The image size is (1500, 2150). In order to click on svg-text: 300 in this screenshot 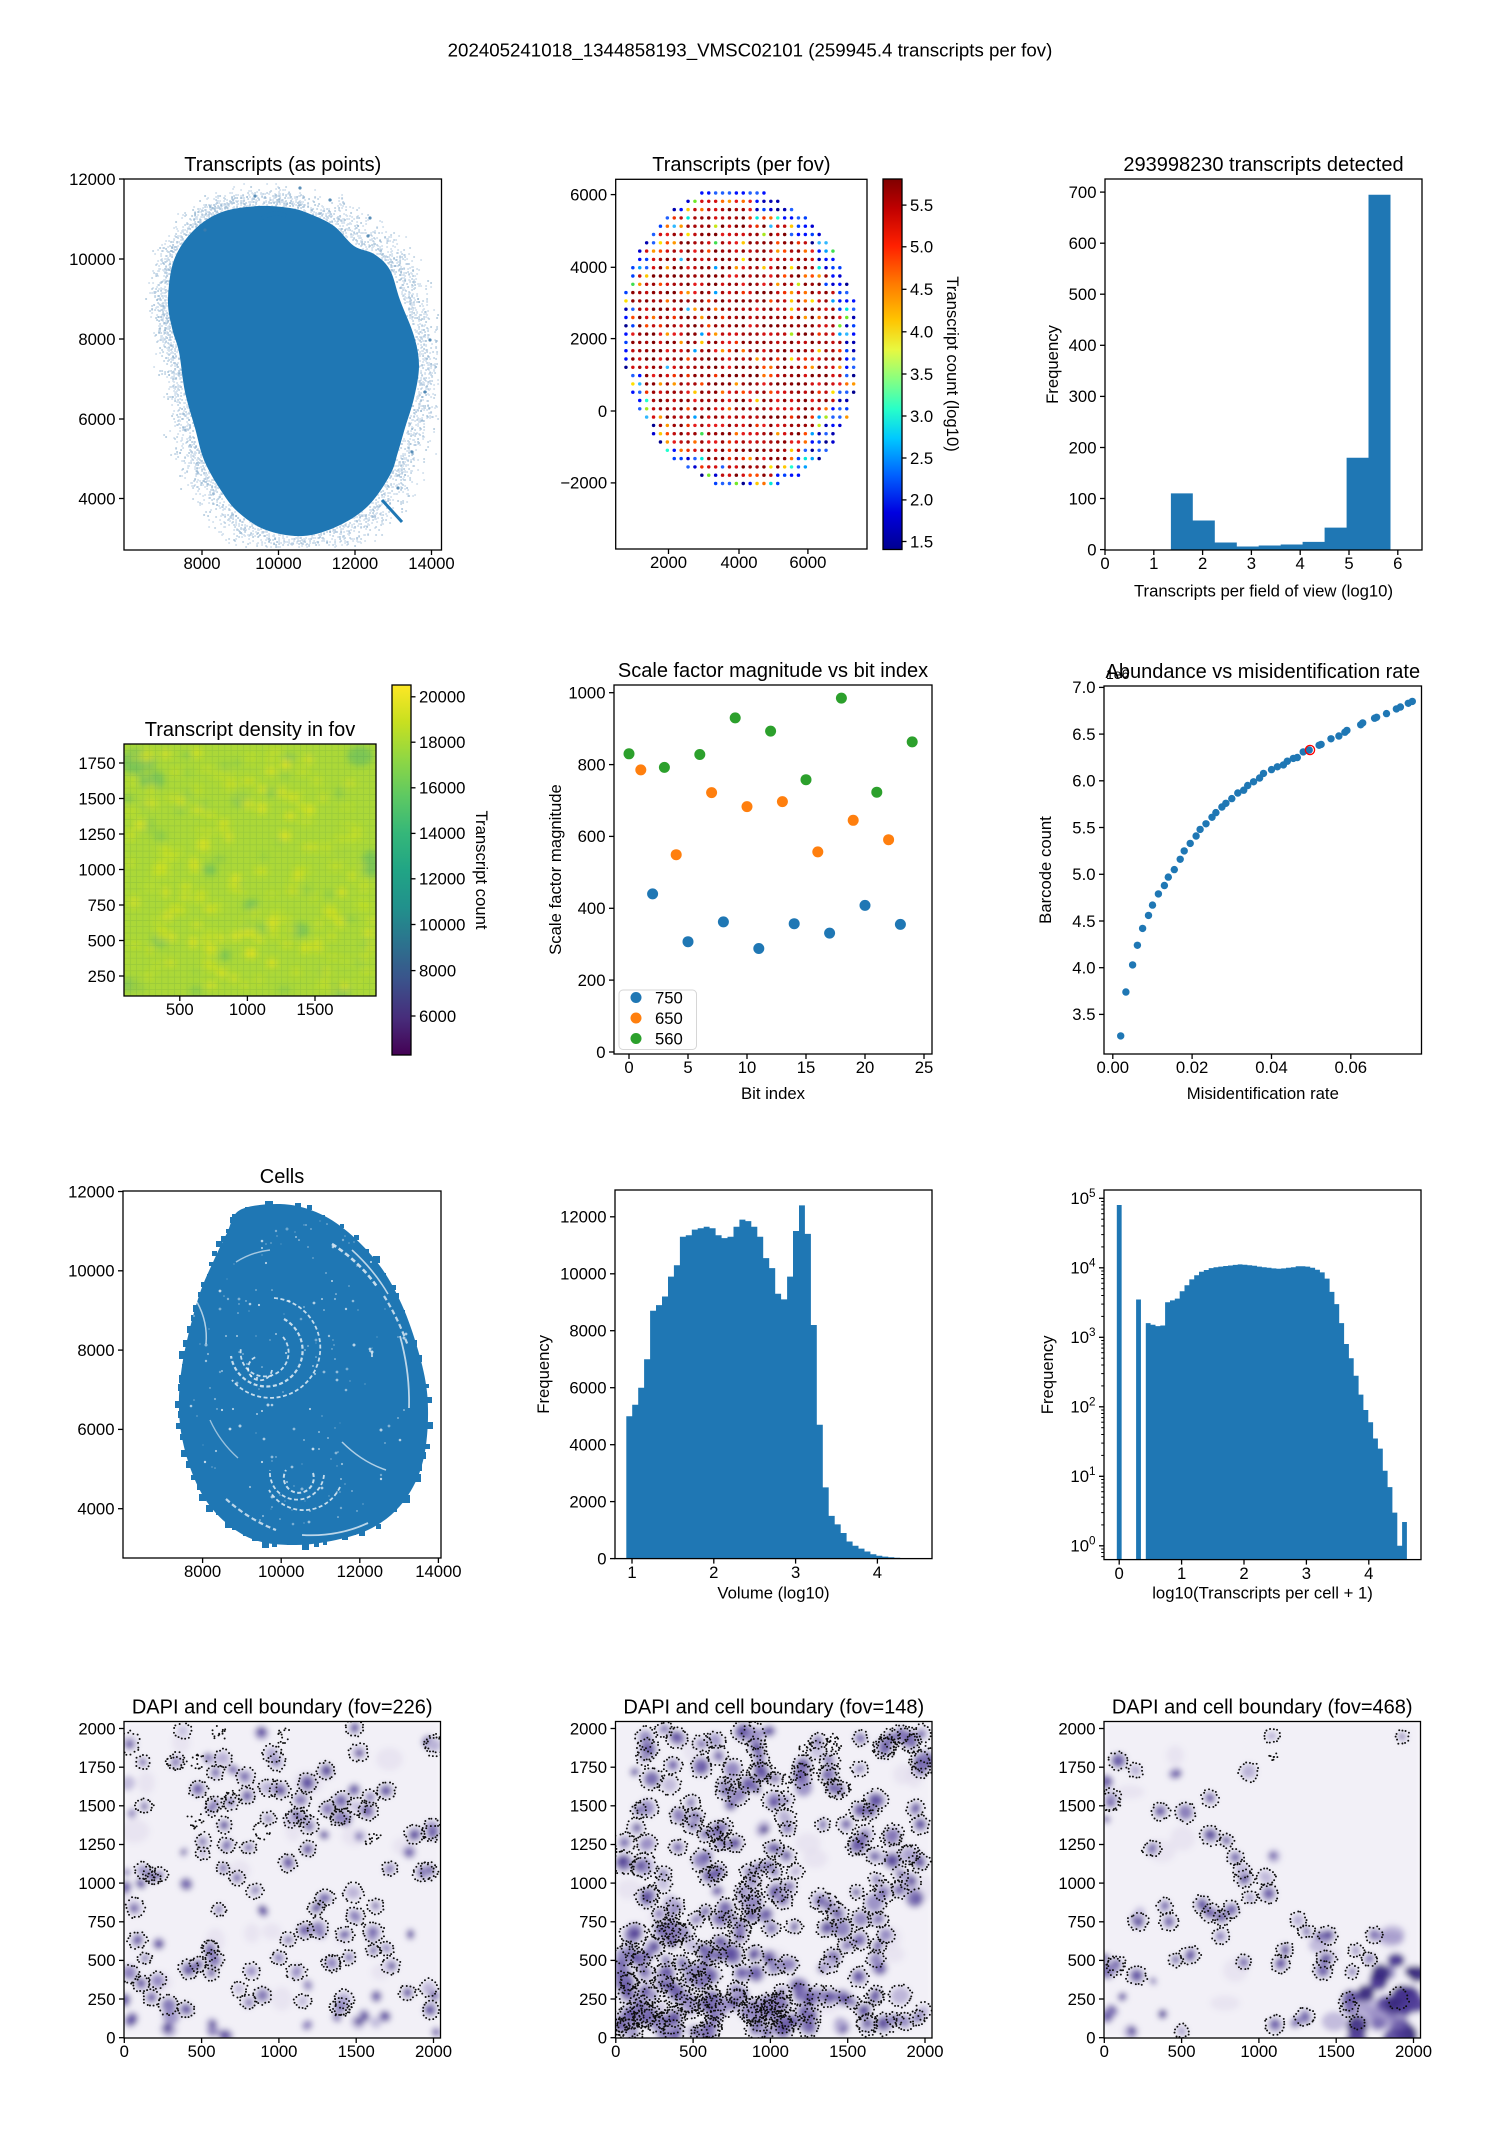, I will do `click(1083, 396)`.